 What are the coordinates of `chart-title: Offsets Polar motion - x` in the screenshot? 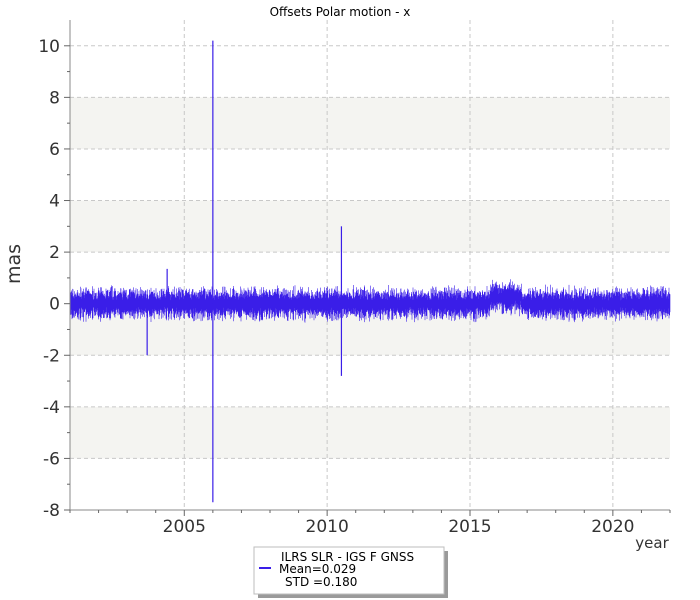 It's located at (340, 12).